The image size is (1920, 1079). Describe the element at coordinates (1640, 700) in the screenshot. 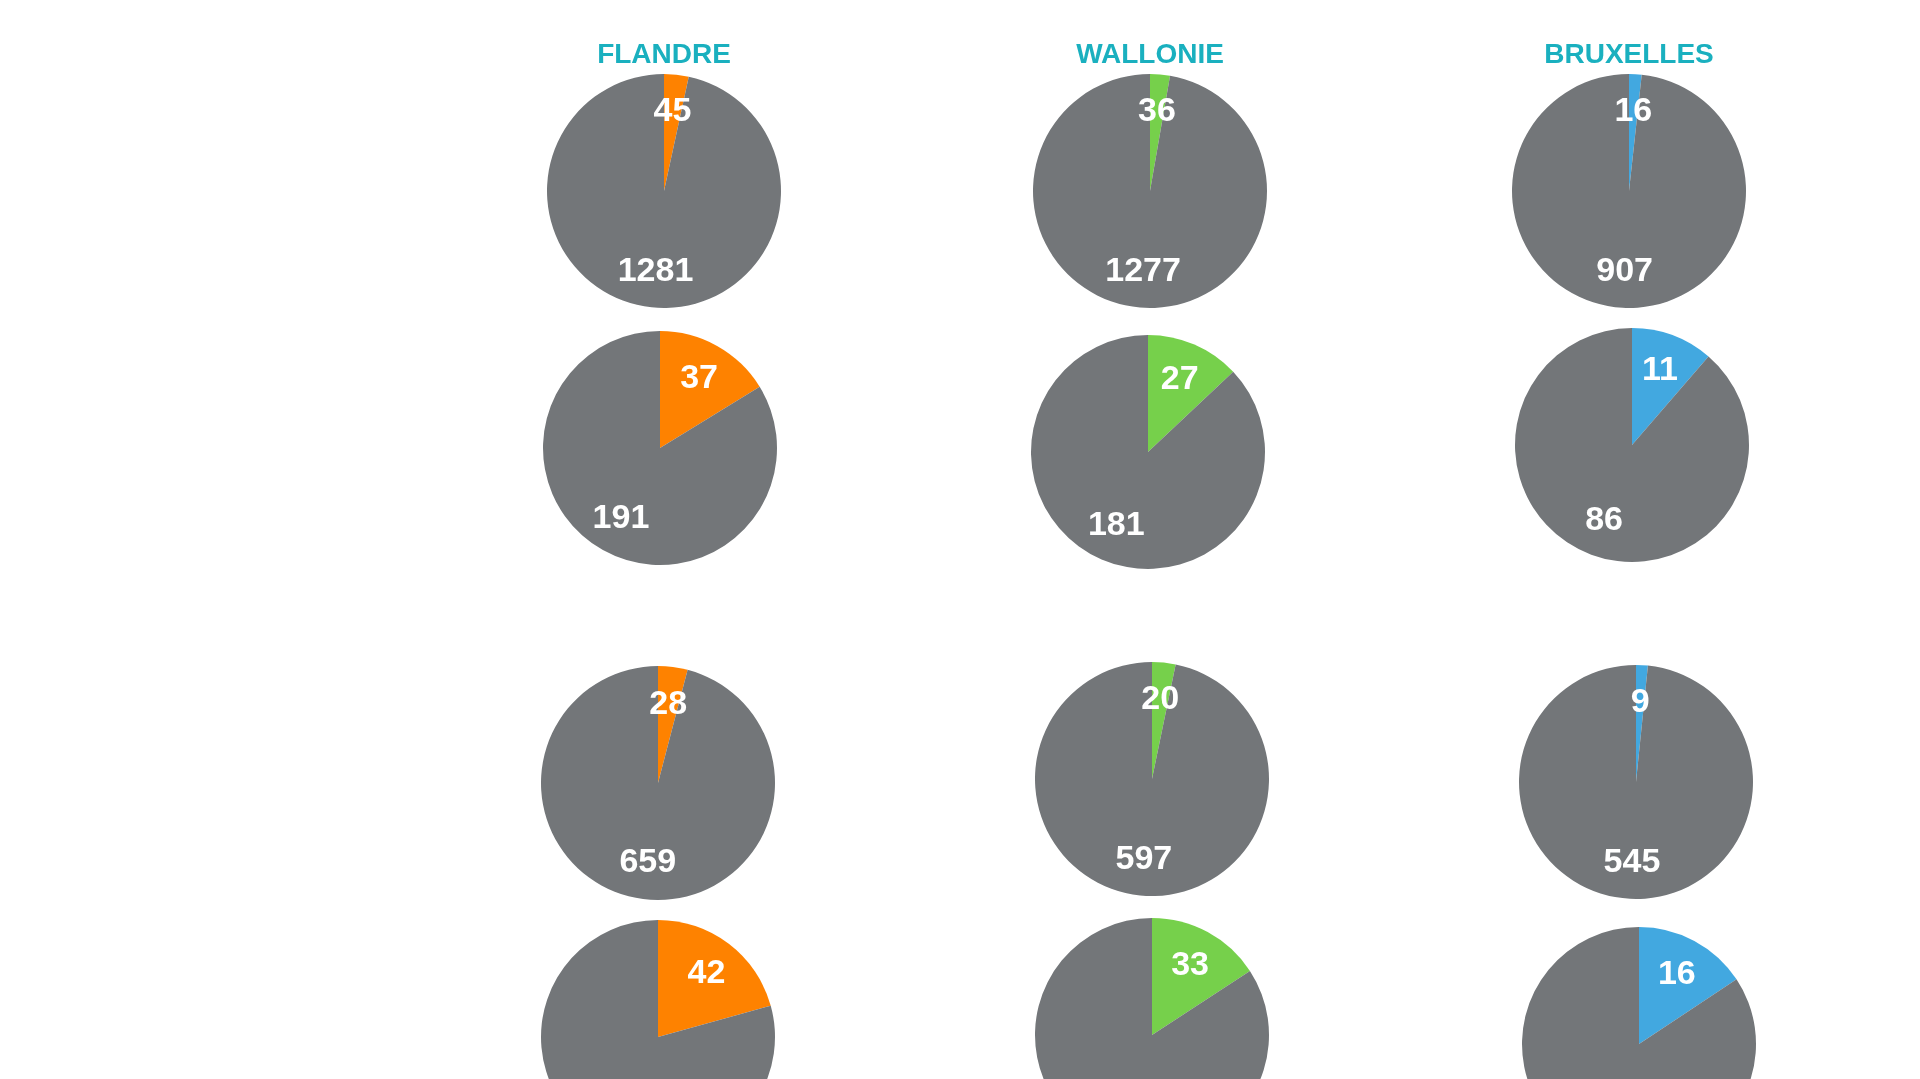

I see `data-label: 9` at that location.